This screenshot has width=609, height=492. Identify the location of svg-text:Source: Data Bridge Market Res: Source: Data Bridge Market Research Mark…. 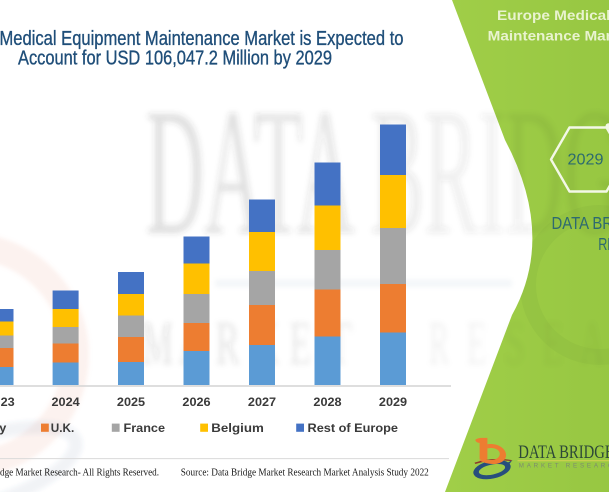
(305, 473).